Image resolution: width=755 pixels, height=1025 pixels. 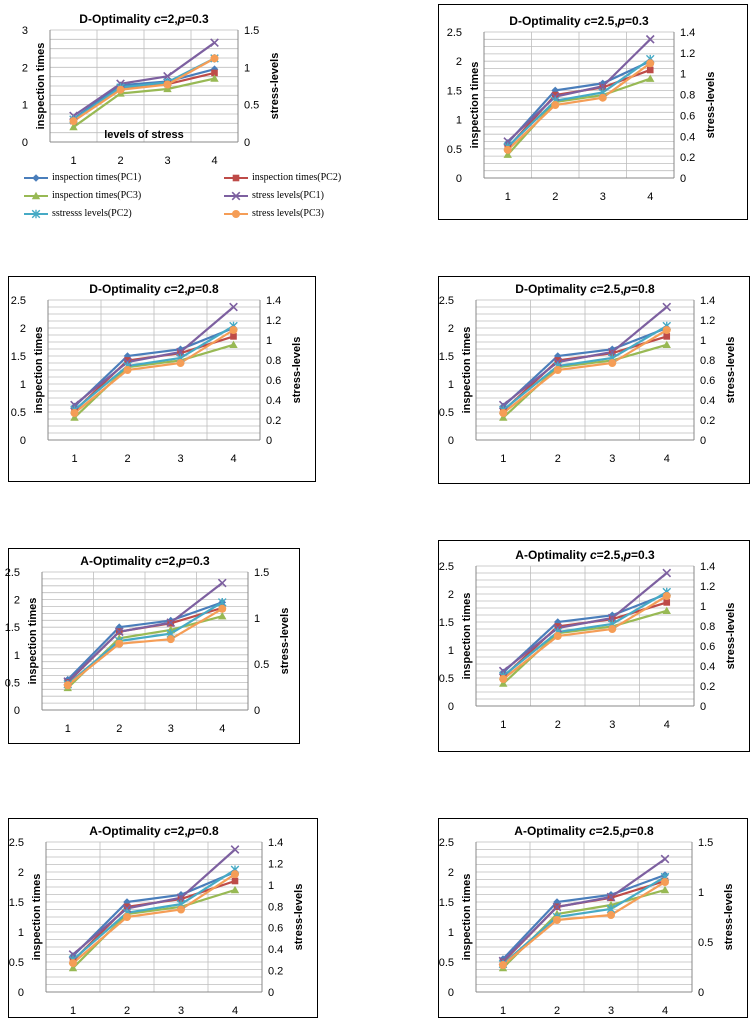 I want to click on x-axis-label: levels of stress, so click(x=144, y=135).